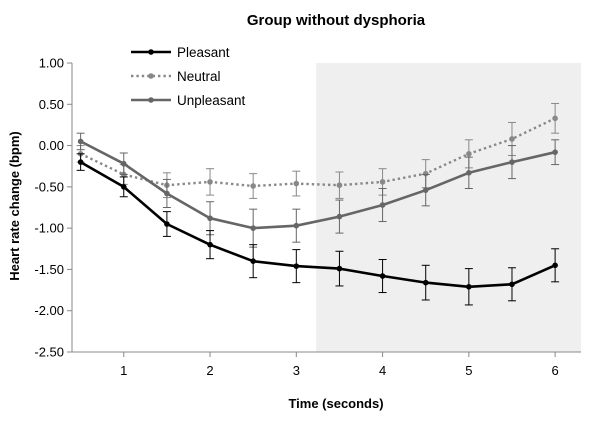  What do you see at coordinates (296, 370) in the screenshot?
I see `x-tick-label: 3` at bounding box center [296, 370].